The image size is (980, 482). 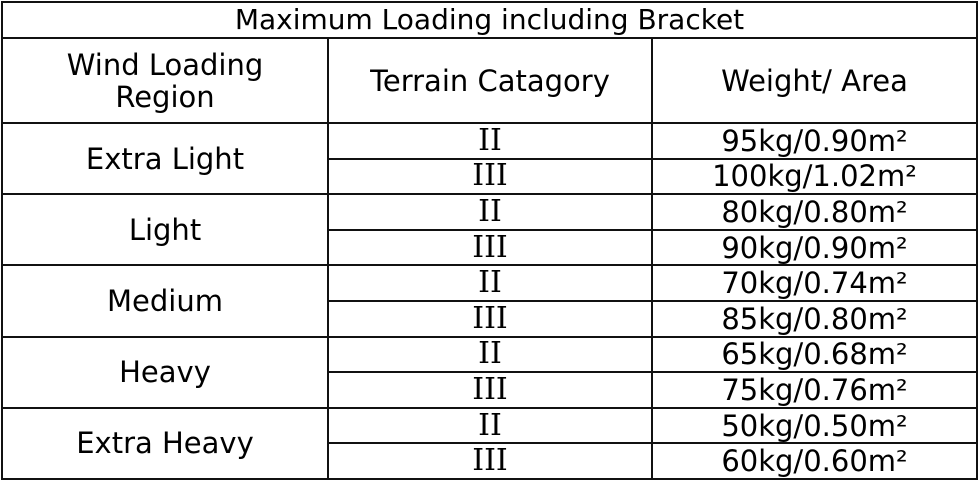 I want to click on weight-cell: 70kg/0.74m², so click(x=814, y=283).